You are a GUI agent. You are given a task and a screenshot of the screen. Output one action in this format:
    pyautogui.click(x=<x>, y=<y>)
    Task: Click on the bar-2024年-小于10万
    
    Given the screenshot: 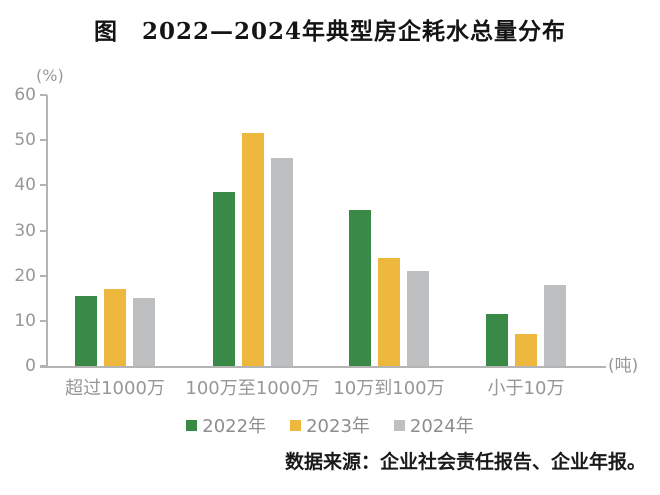 What is the action you would take?
    pyautogui.click(x=555, y=325)
    